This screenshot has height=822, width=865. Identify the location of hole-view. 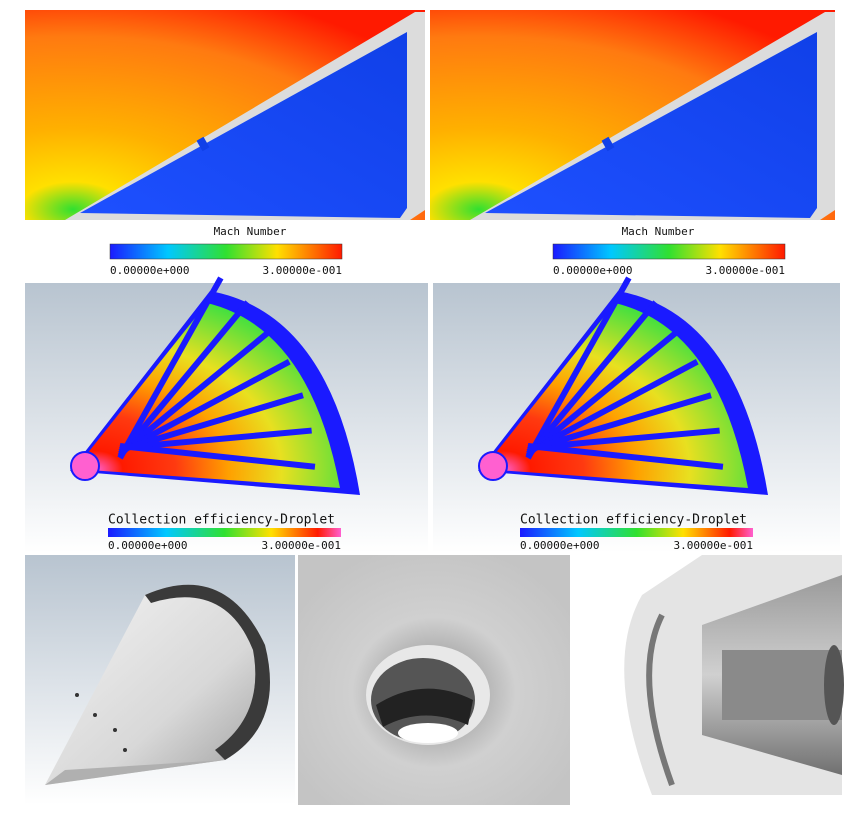
(434, 680).